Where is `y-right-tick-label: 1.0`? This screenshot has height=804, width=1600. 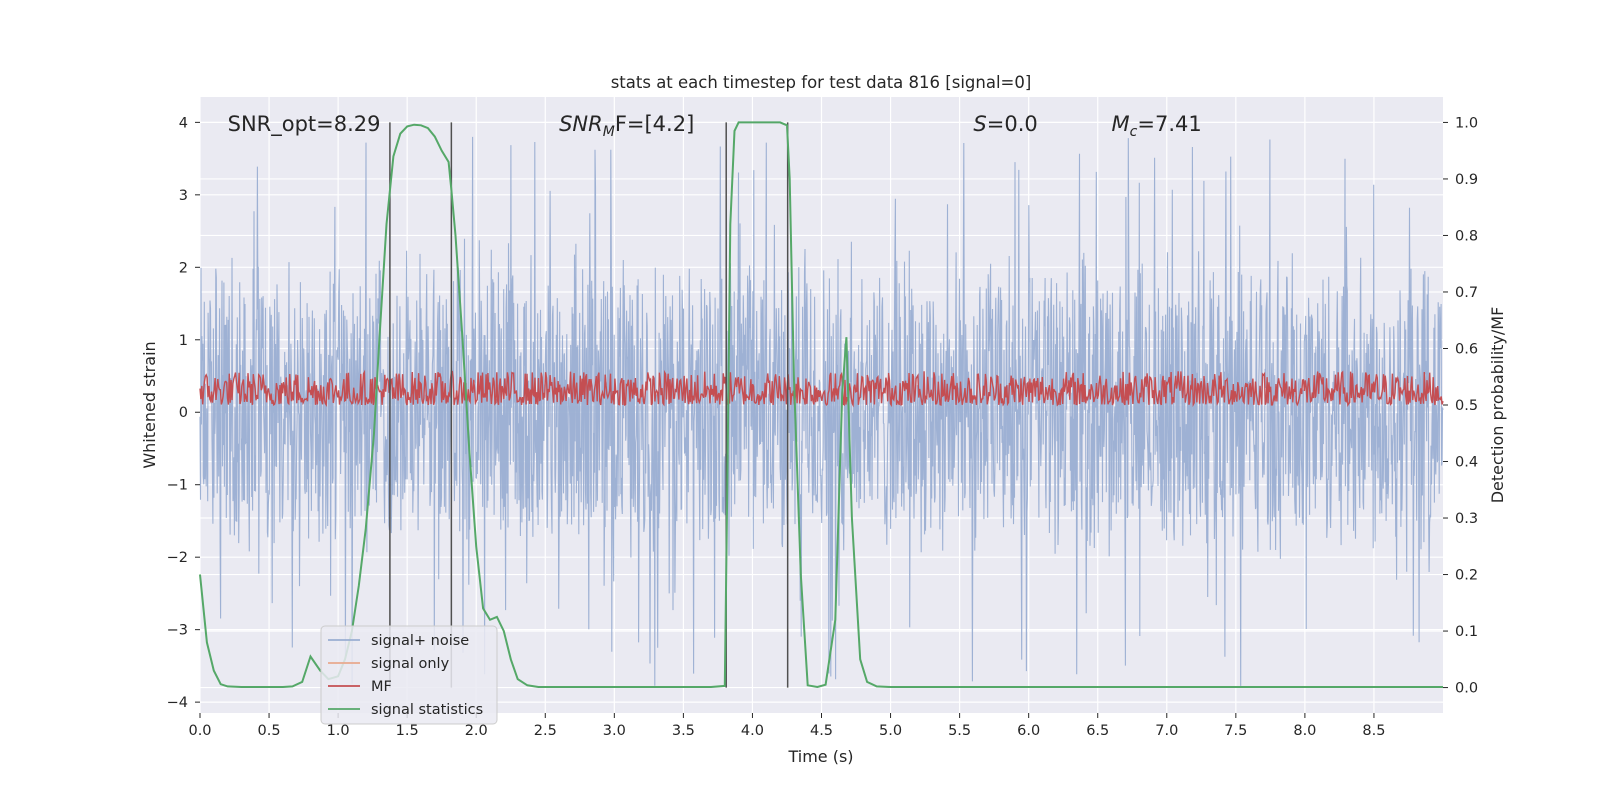
y-right-tick-label: 1.0 is located at coordinates (1466, 123).